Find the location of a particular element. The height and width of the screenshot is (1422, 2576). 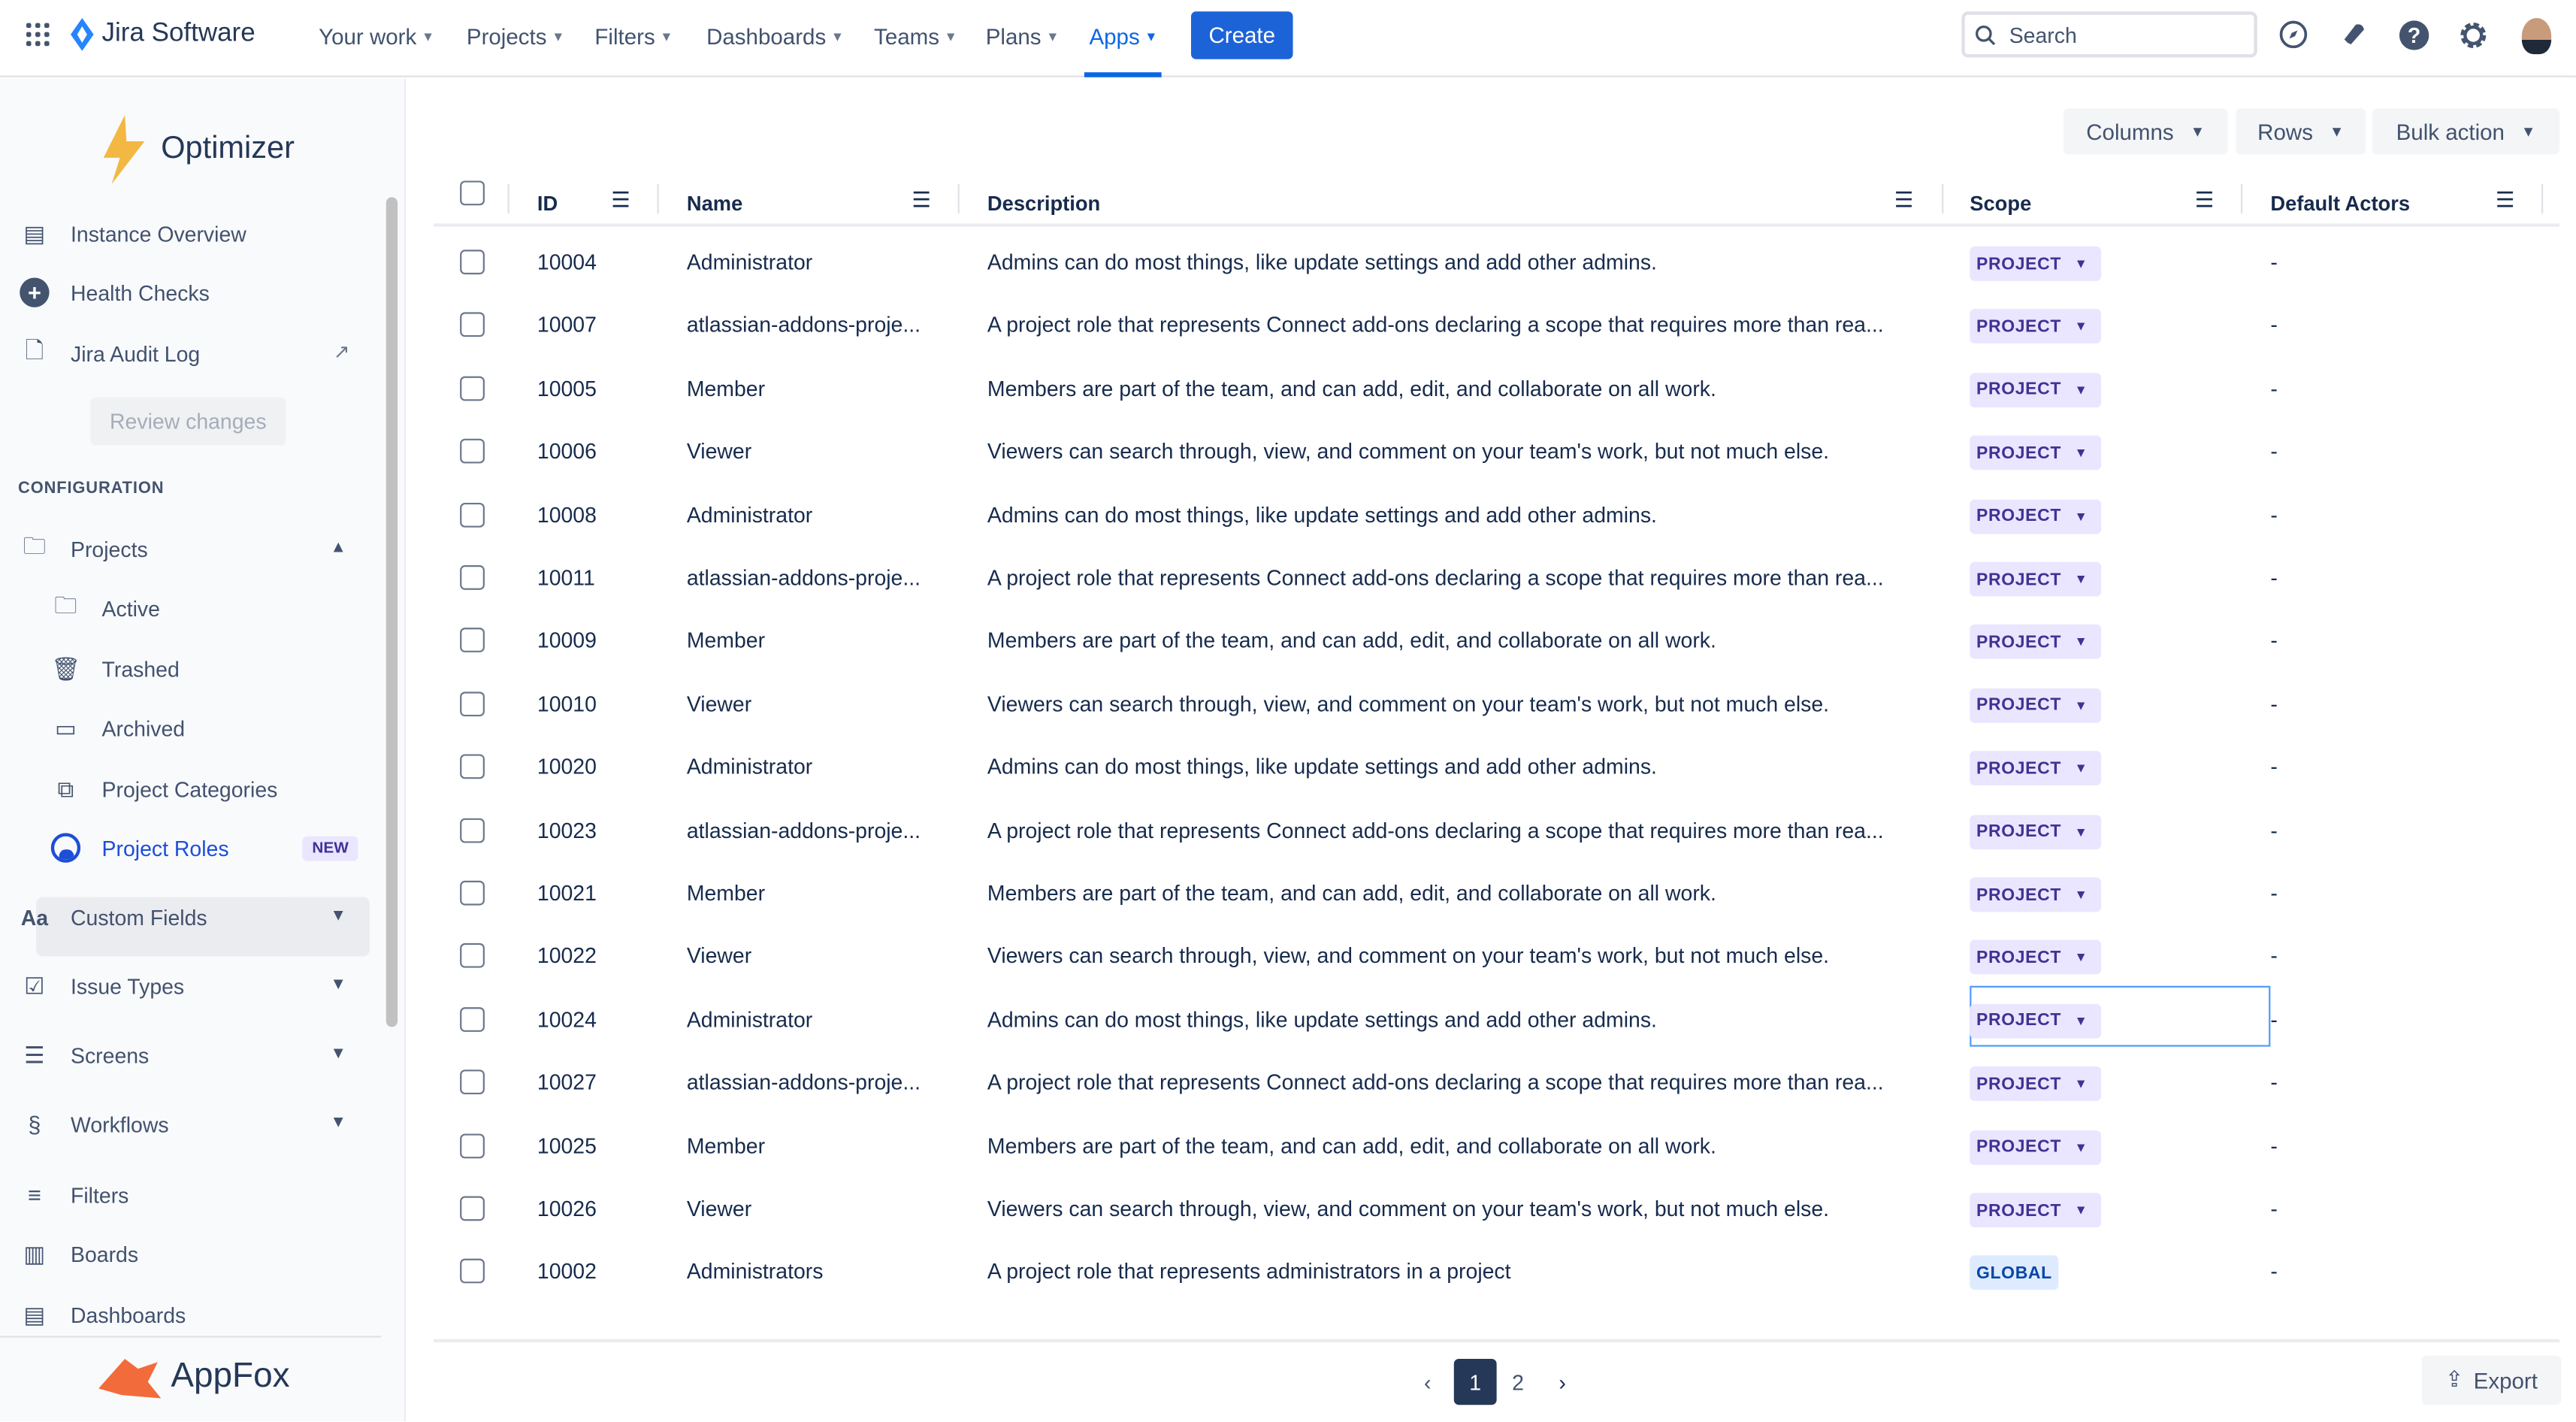

sidebar-scrollbar is located at coordinates (392, 612).